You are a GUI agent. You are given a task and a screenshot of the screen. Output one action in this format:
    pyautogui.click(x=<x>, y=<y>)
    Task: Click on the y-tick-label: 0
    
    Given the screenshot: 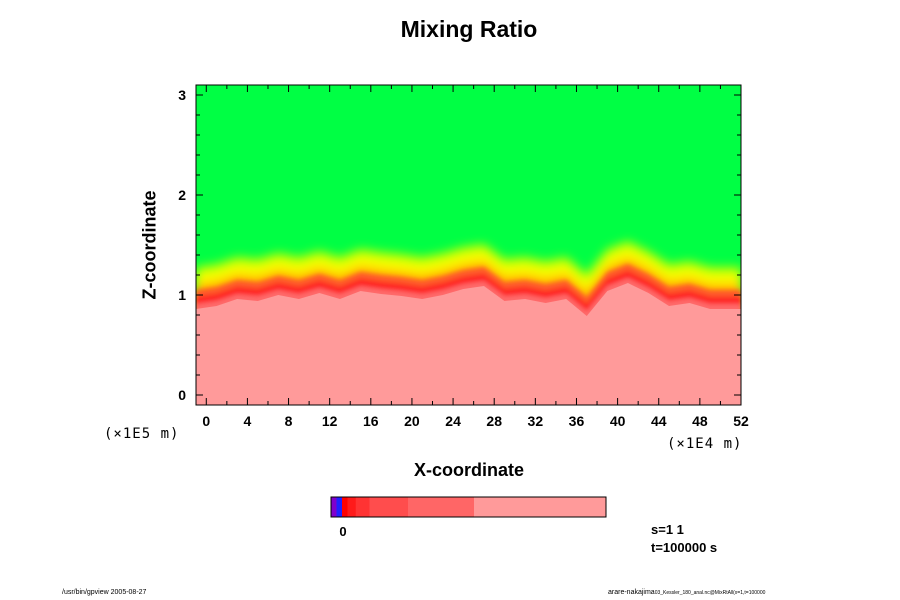 What is the action you would take?
    pyautogui.click(x=182, y=395)
    